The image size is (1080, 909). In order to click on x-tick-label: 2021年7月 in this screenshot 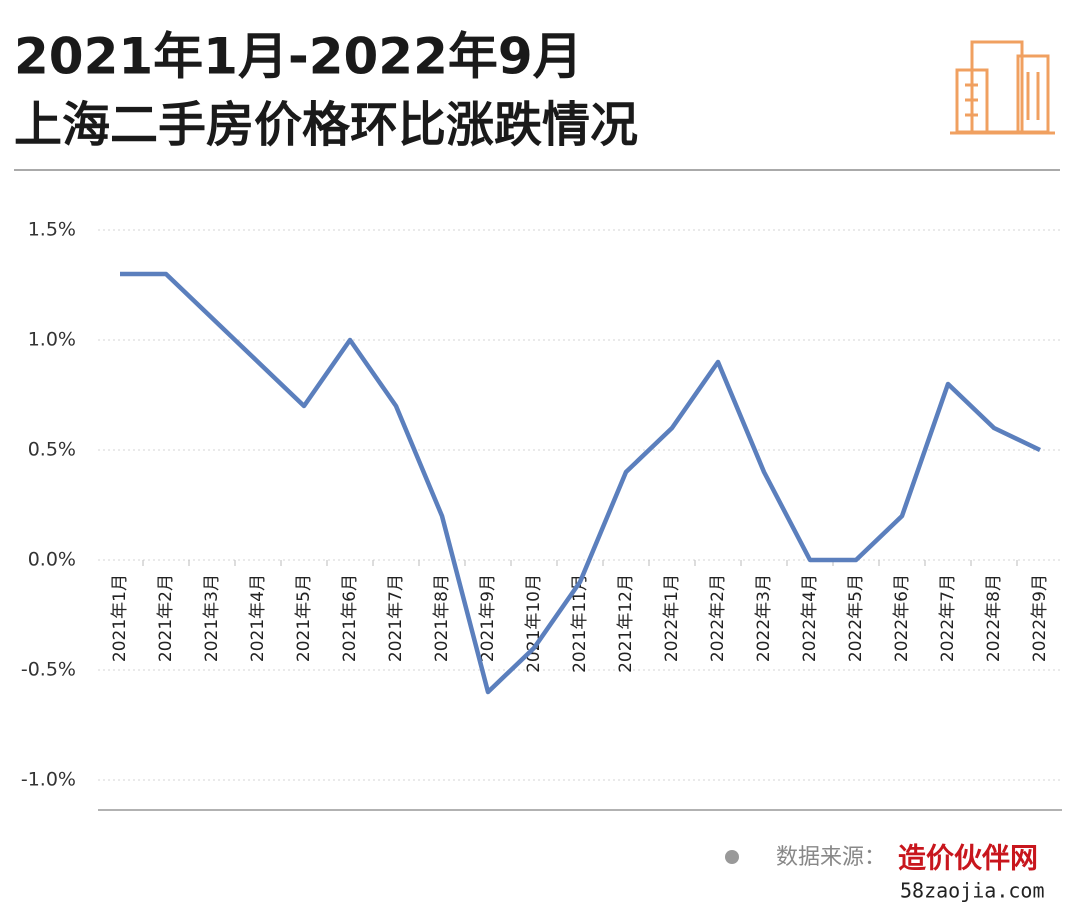, I will do `click(396, 618)`.